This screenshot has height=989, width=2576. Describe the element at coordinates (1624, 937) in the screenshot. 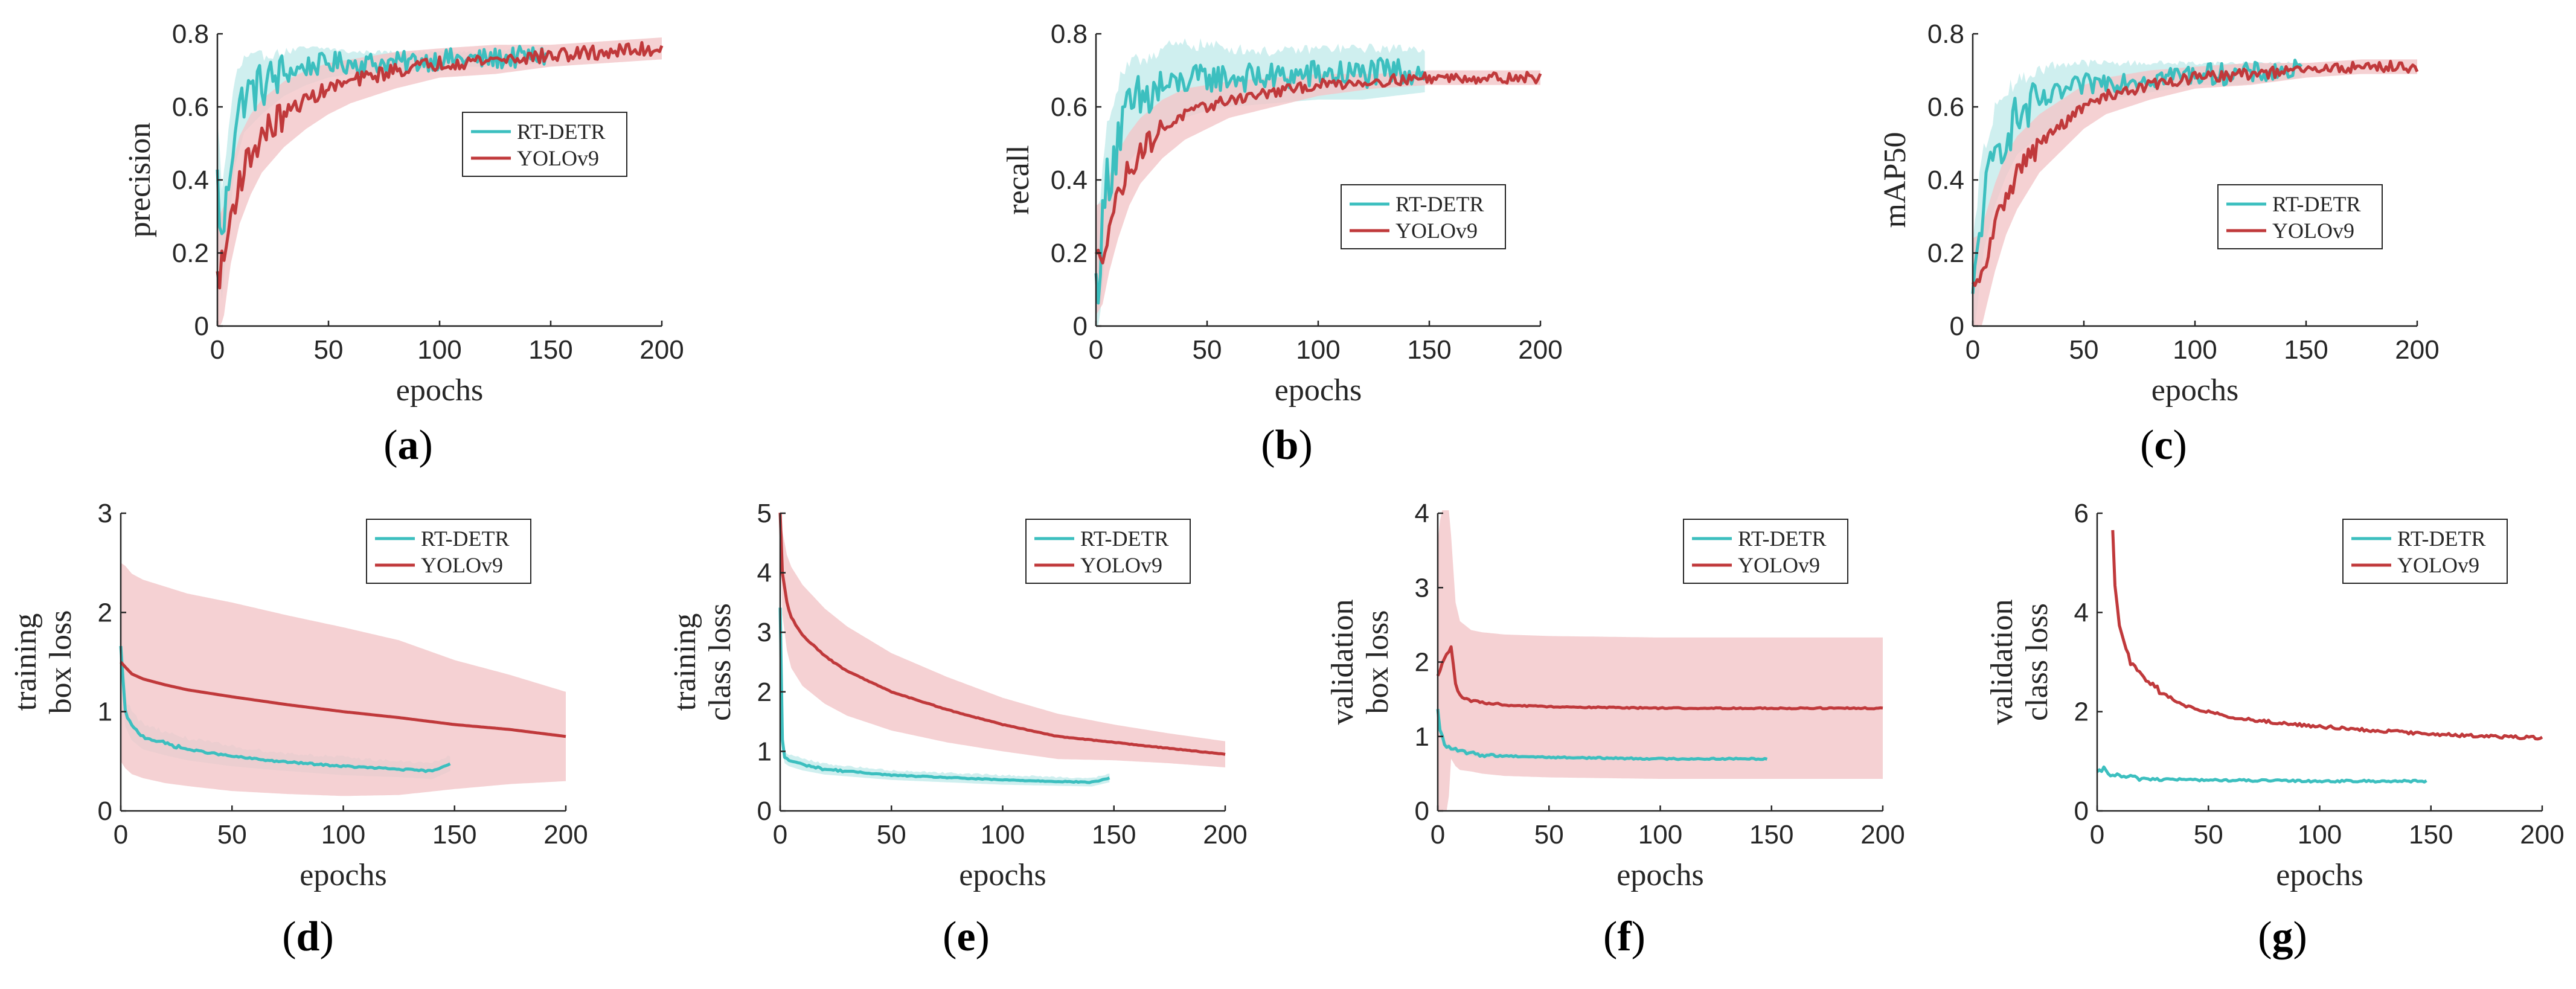

I see `panel-caption: (f)` at that location.